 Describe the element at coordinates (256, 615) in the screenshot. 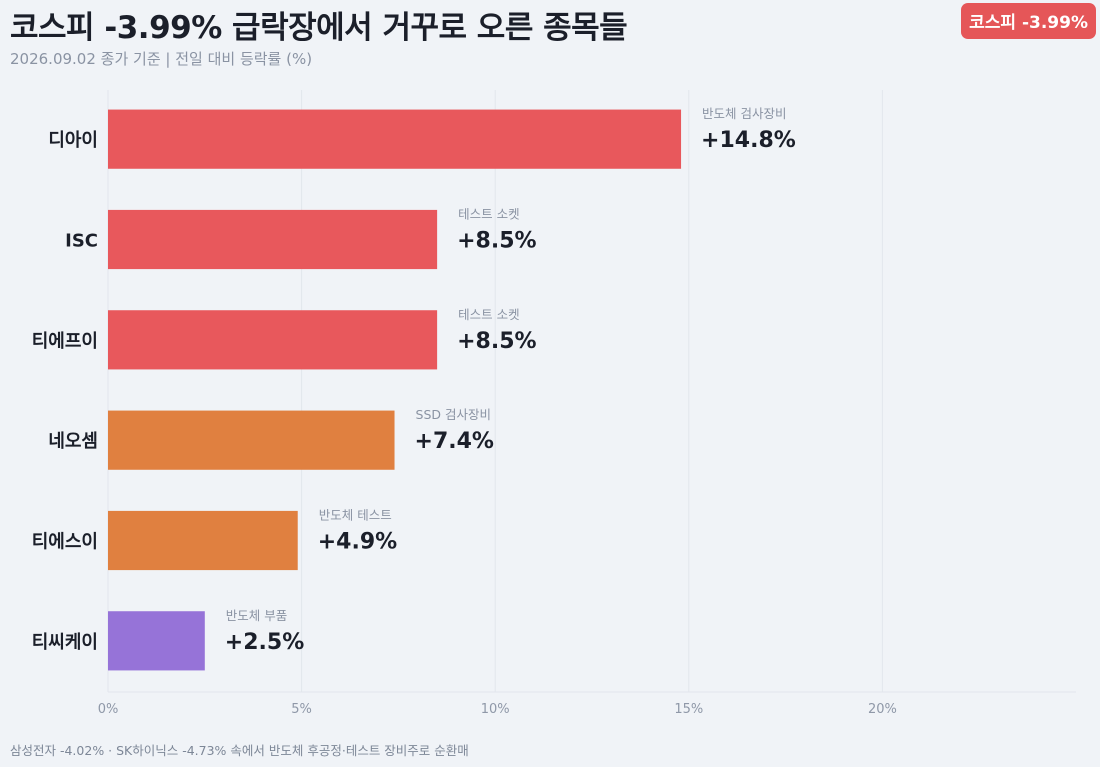

I see `annotation-label: 반도체 부품` at that location.